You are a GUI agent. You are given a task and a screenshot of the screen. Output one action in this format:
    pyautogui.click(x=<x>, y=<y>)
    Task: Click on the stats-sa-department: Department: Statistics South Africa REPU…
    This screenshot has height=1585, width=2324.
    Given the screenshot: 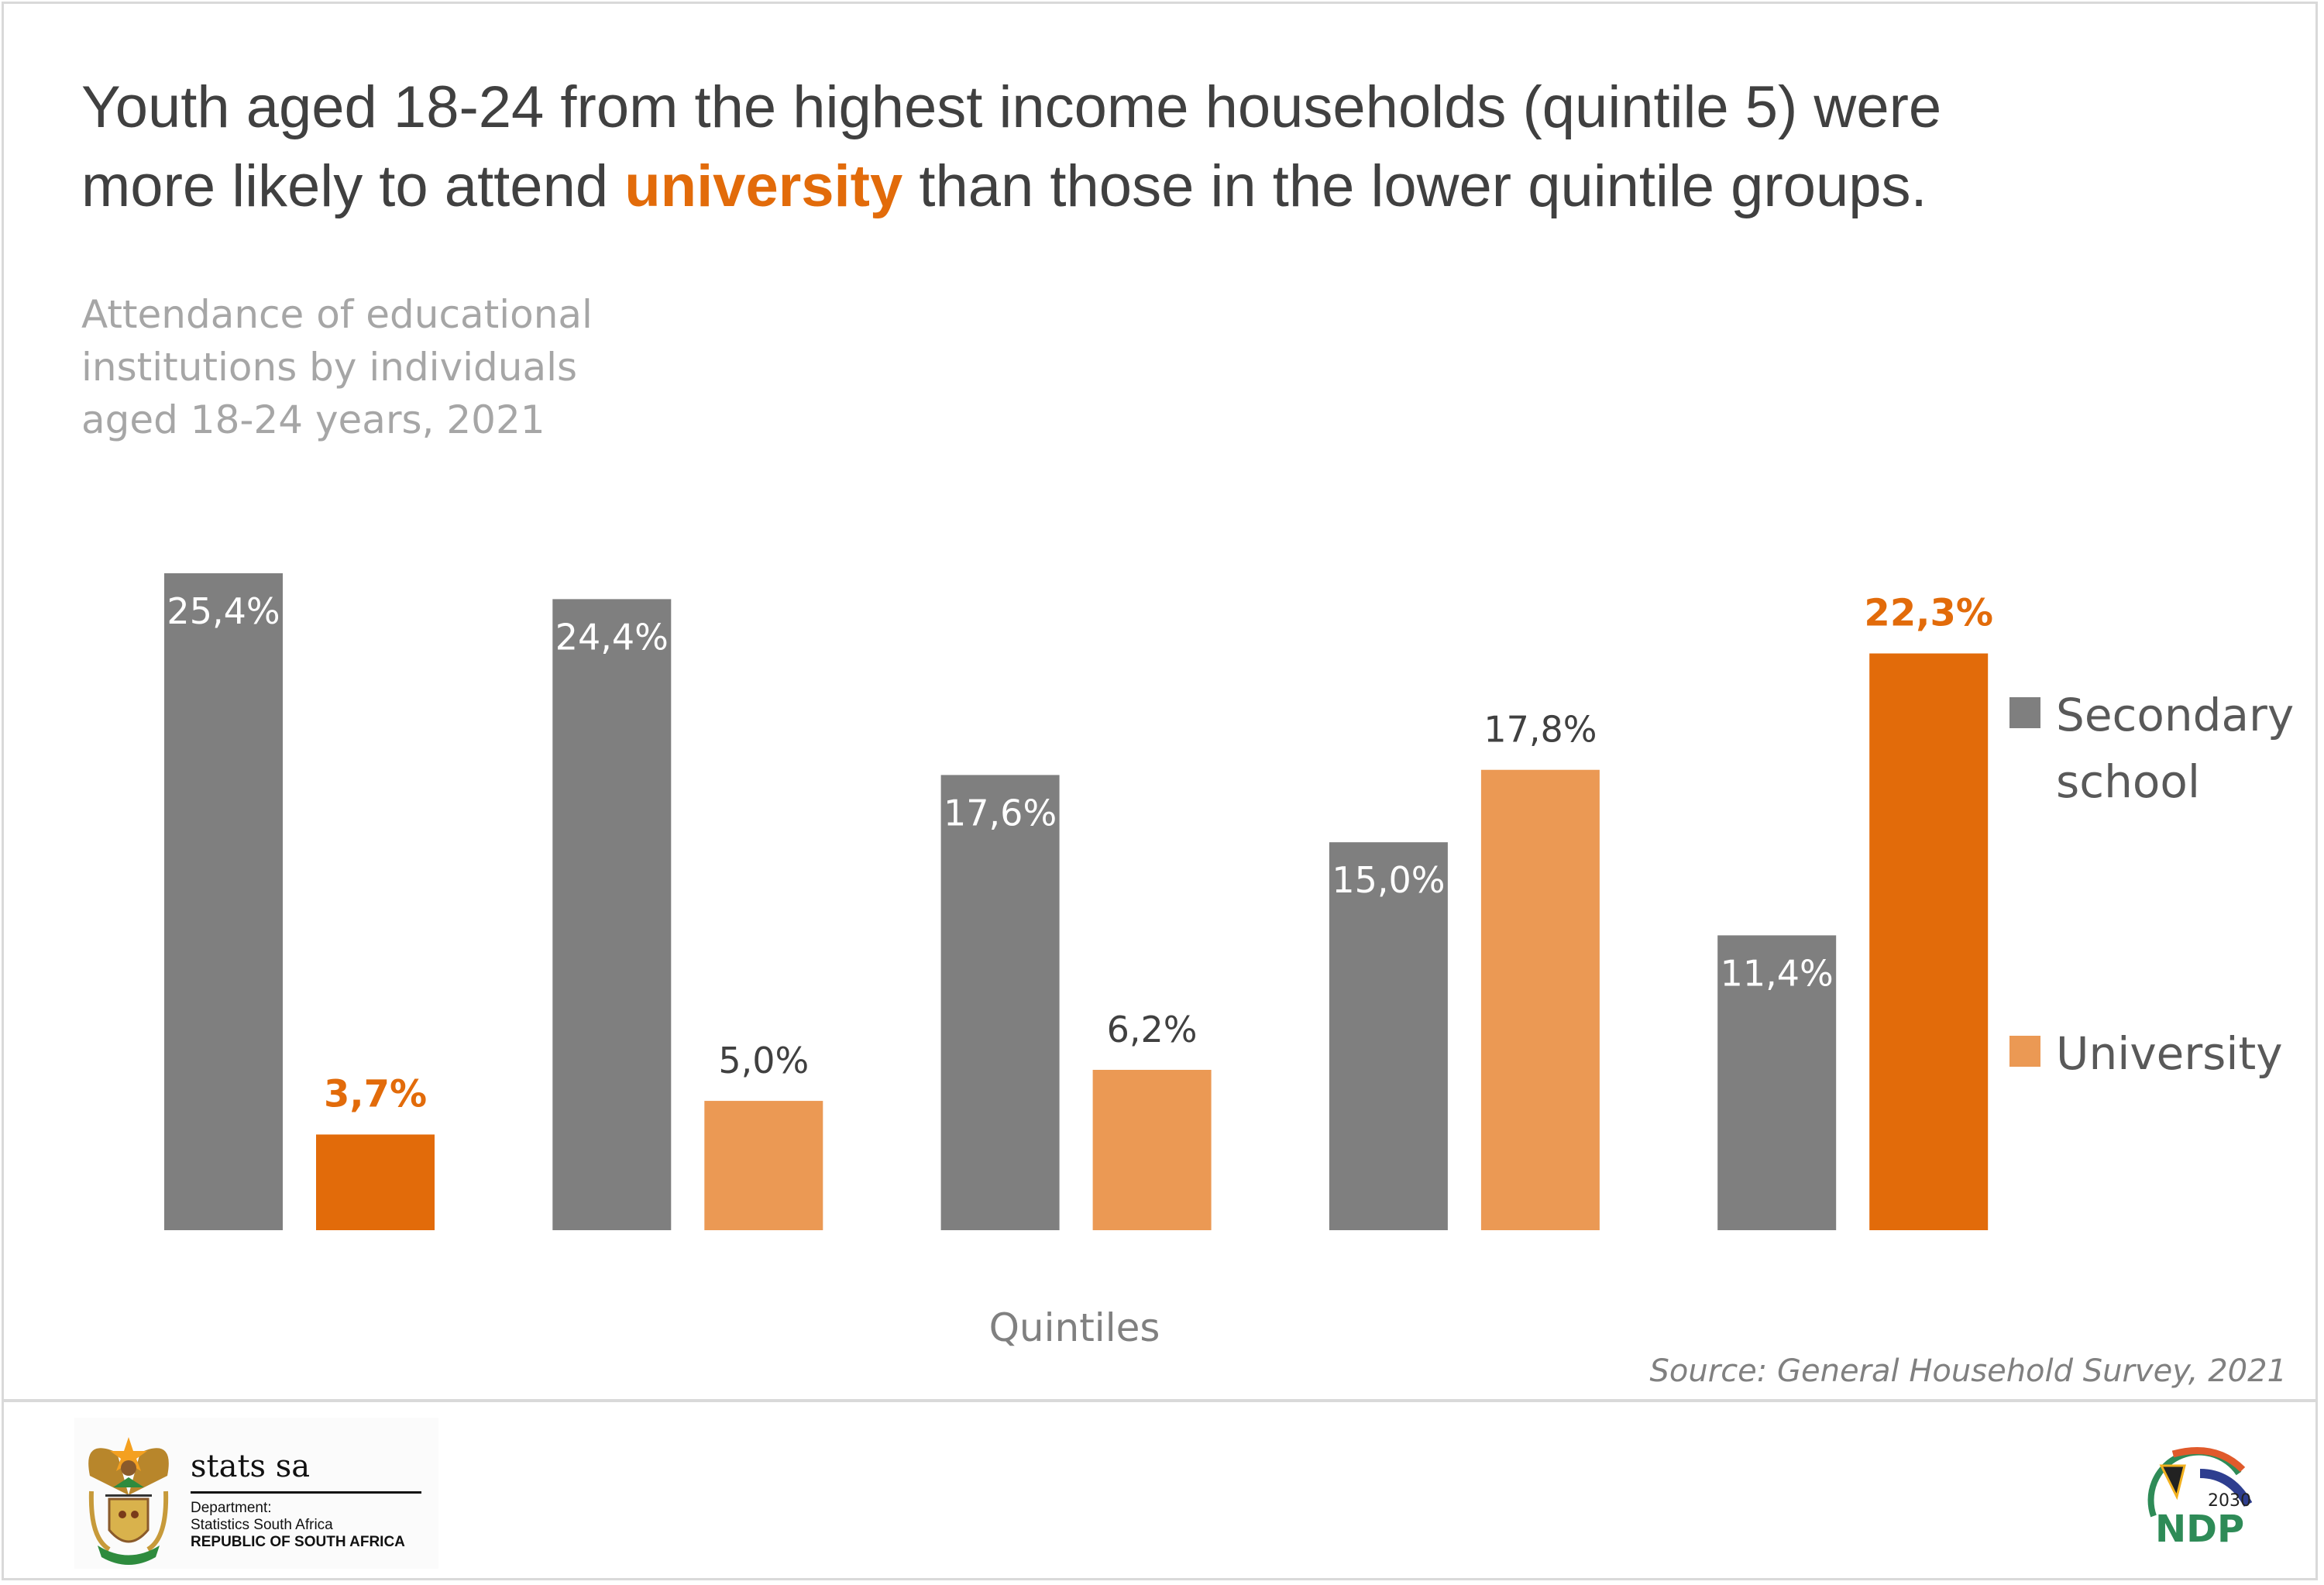 What is the action you would take?
    pyautogui.click(x=298, y=1525)
    